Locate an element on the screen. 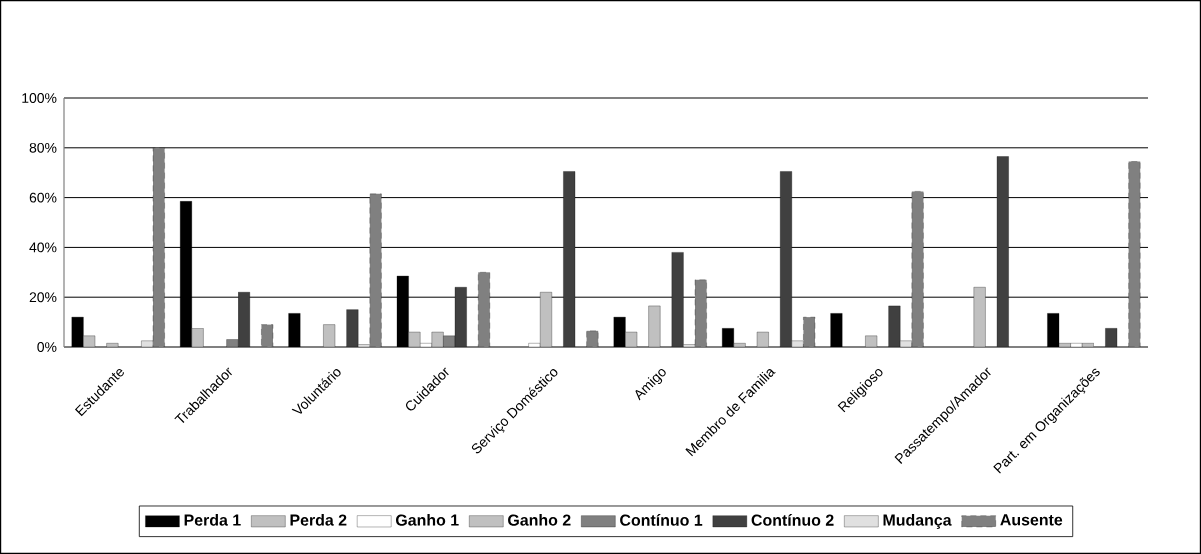 Image resolution: width=1201 pixels, height=554 pixels. legend-label: Ausente is located at coordinates (1031, 520).